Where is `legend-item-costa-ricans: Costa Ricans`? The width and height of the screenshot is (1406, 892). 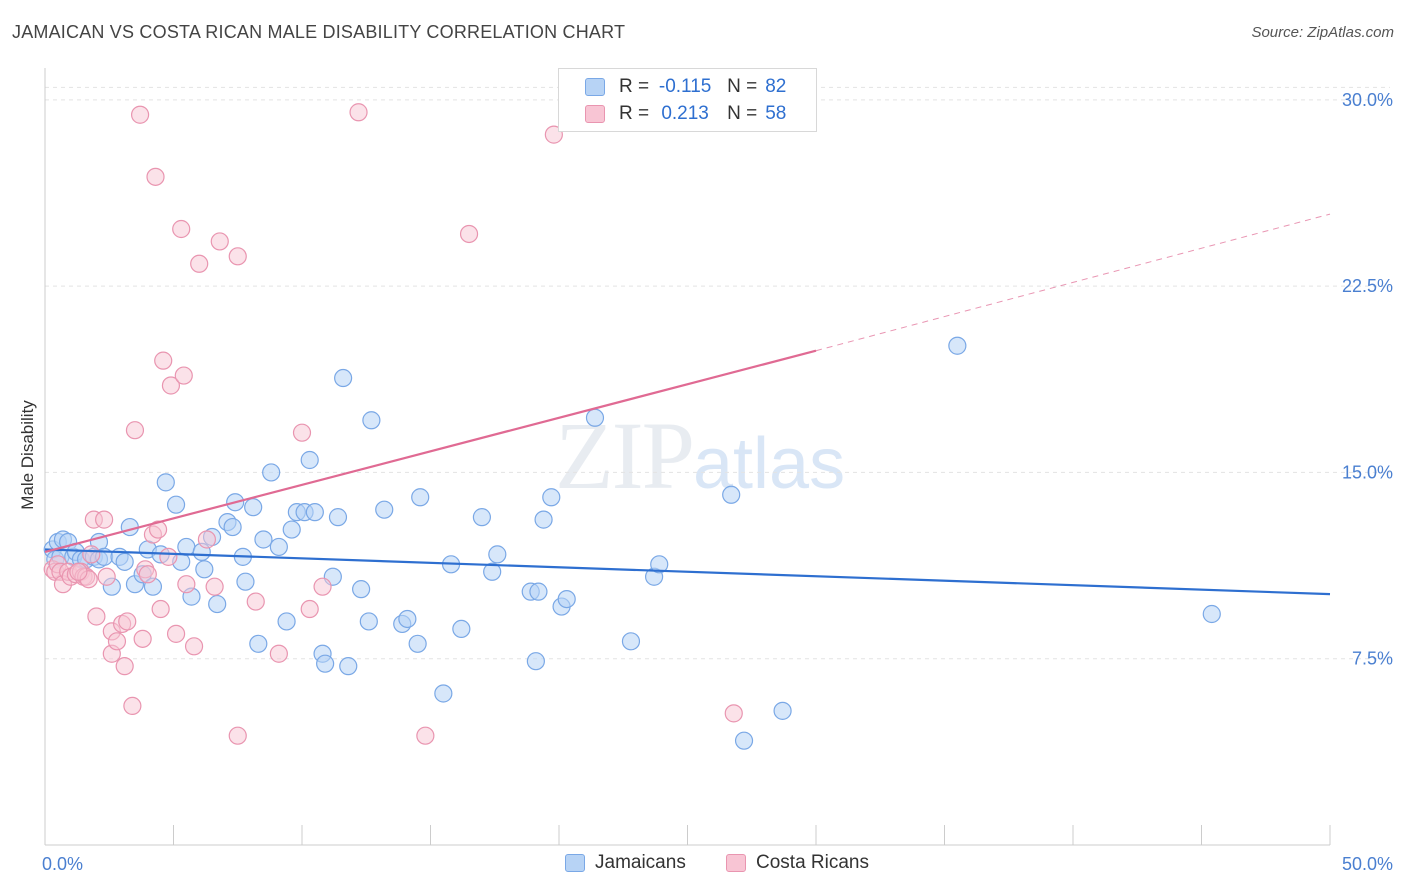 legend-item-costa-ricans: Costa Ricans is located at coordinates (797, 863).